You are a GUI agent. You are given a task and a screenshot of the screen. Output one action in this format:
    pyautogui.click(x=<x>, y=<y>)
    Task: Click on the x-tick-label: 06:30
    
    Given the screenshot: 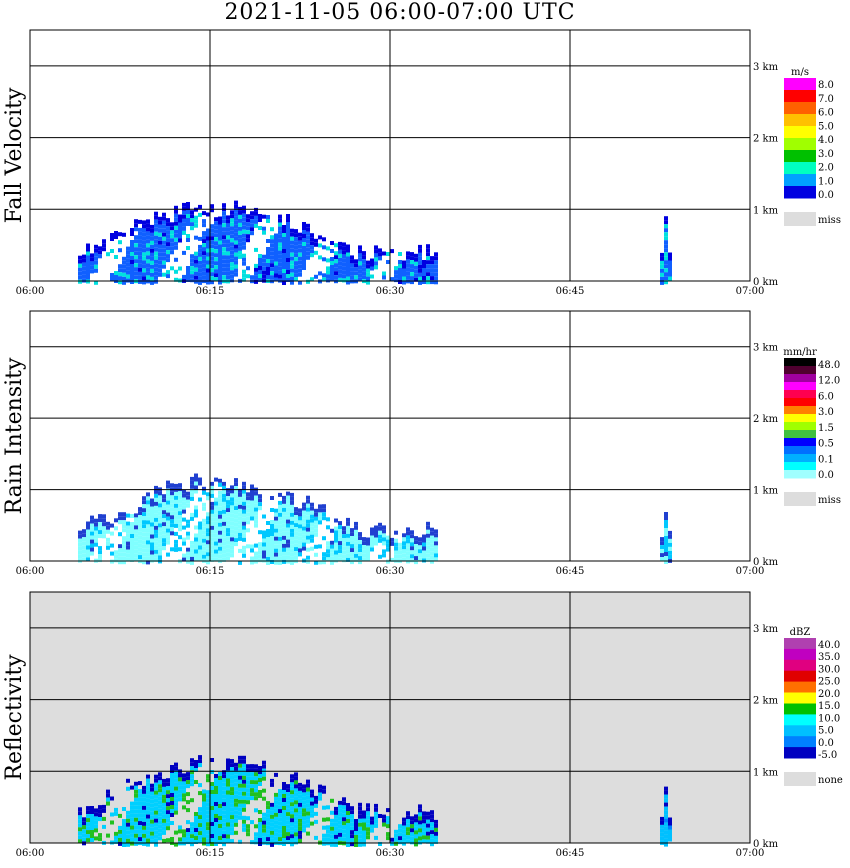 What is the action you would take?
    pyautogui.click(x=390, y=571)
    